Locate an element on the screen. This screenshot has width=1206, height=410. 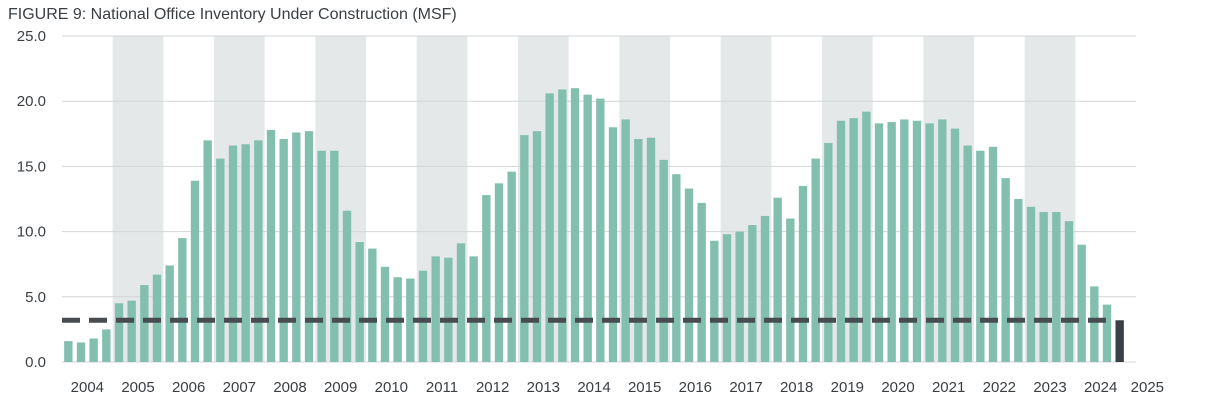
x-tick-label: 2015 is located at coordinates (644, 387).